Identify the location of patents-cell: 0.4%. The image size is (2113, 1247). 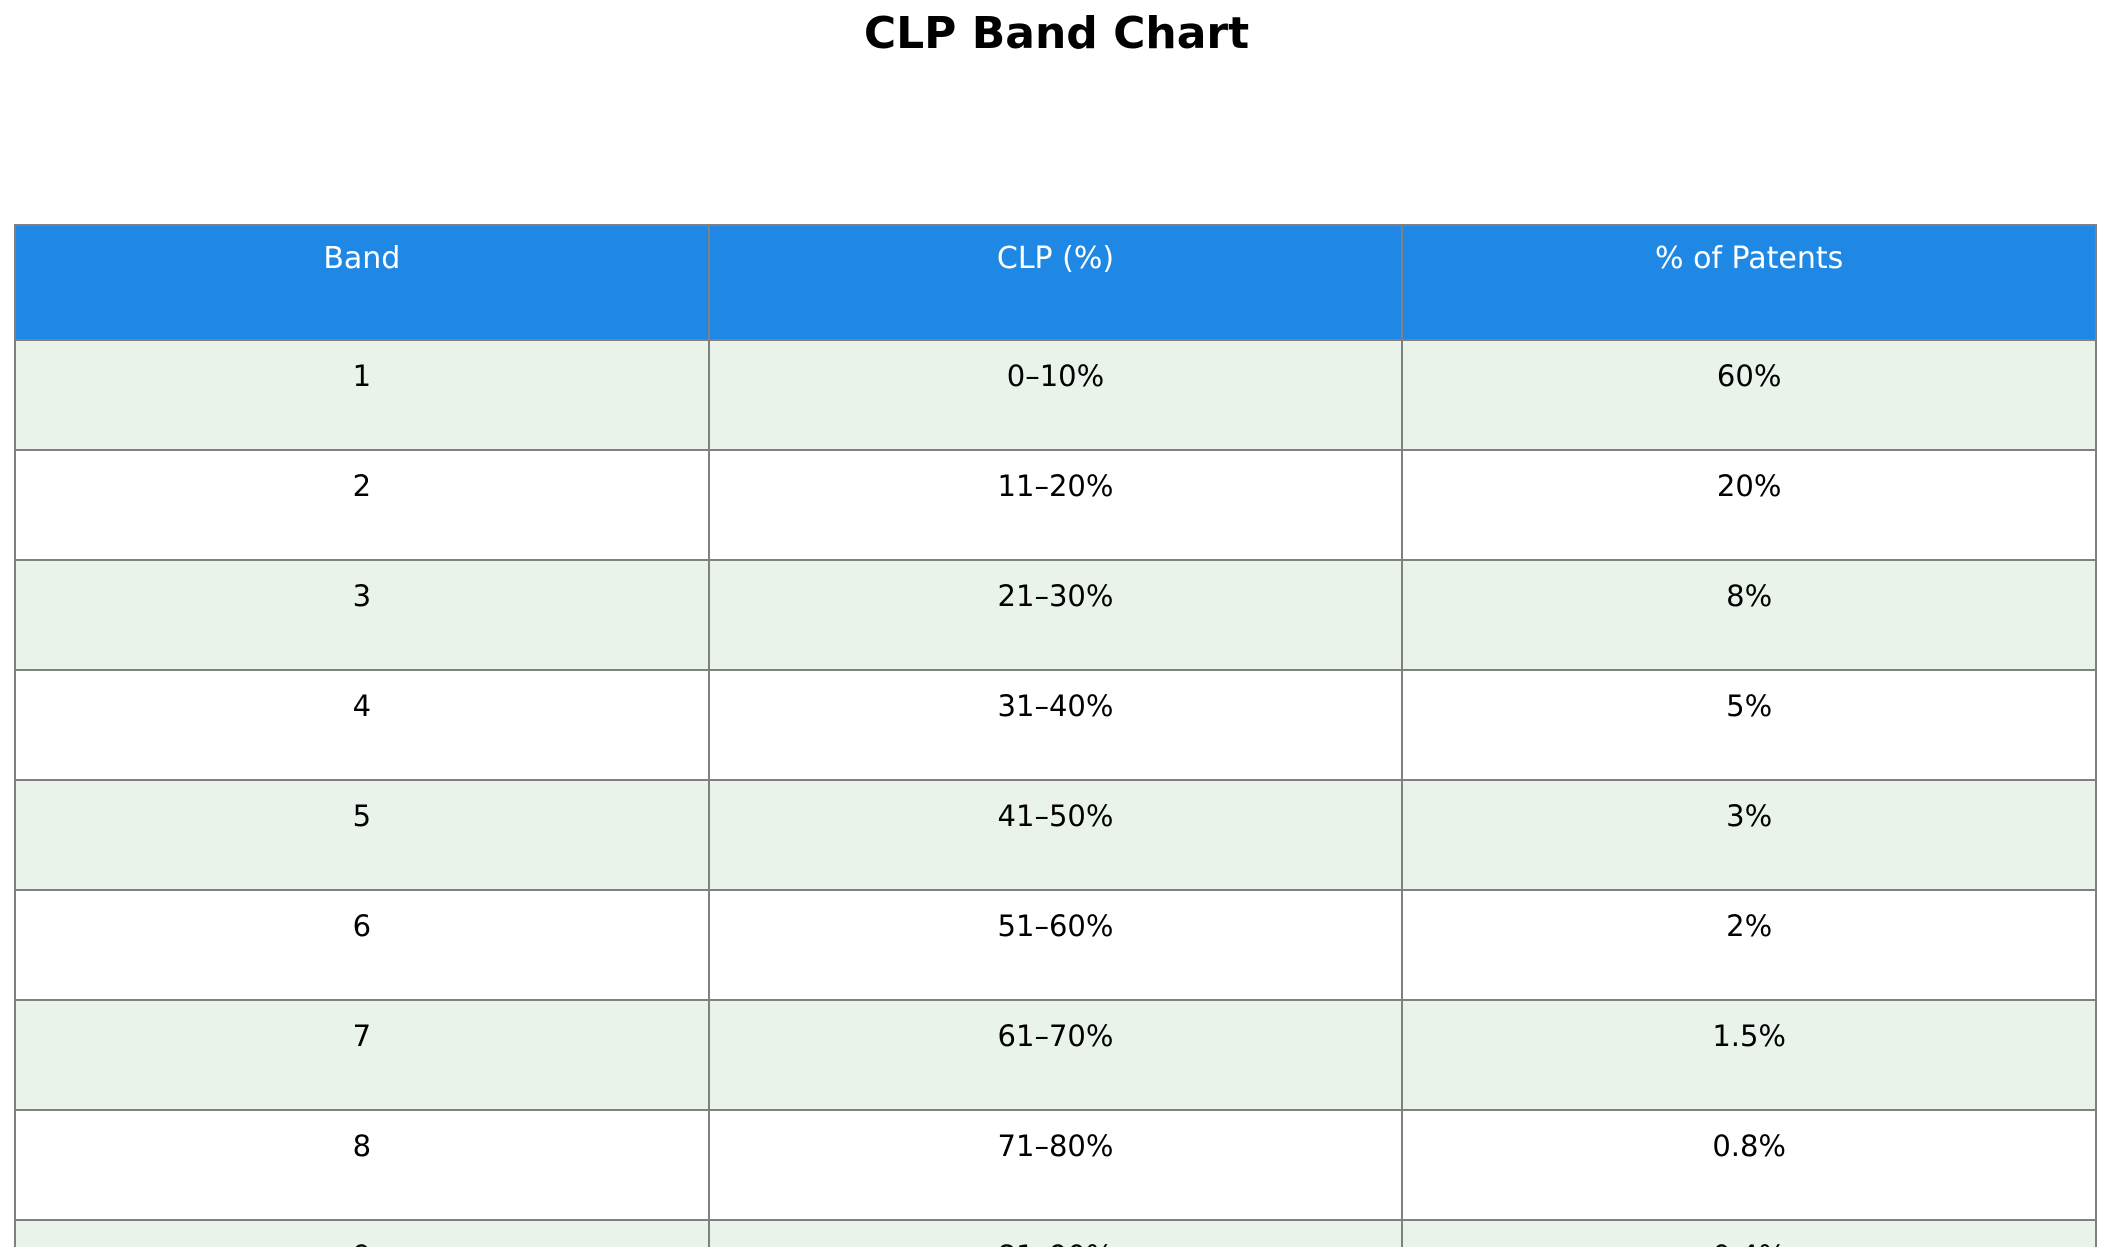
(1749, 1233).